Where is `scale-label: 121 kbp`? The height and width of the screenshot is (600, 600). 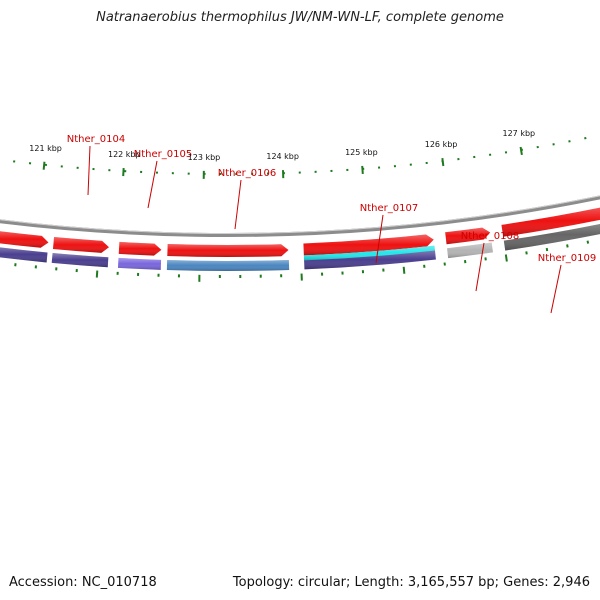 scale-label: 121 kbp is located at coordinates (45, 148).